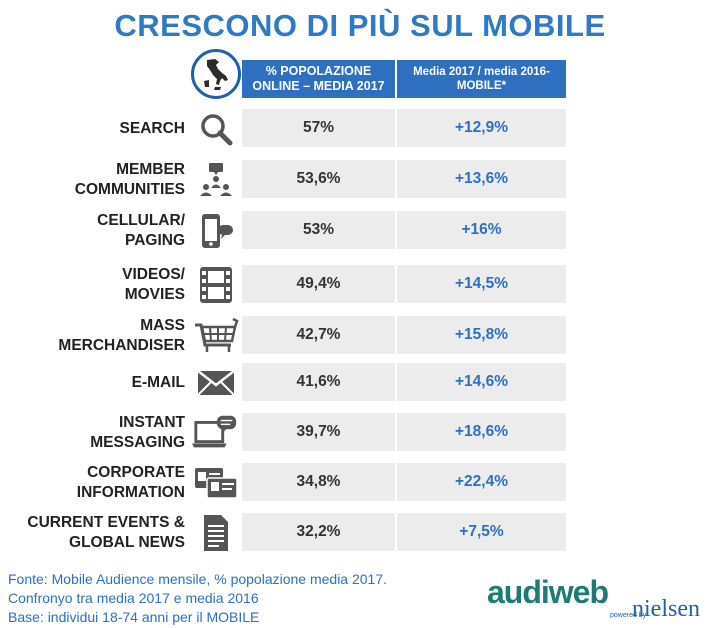  What do you see at coordinates (318, 382) in the screenshot?
I see `population-cell: 41,6%` at bounding box center [318, 382].